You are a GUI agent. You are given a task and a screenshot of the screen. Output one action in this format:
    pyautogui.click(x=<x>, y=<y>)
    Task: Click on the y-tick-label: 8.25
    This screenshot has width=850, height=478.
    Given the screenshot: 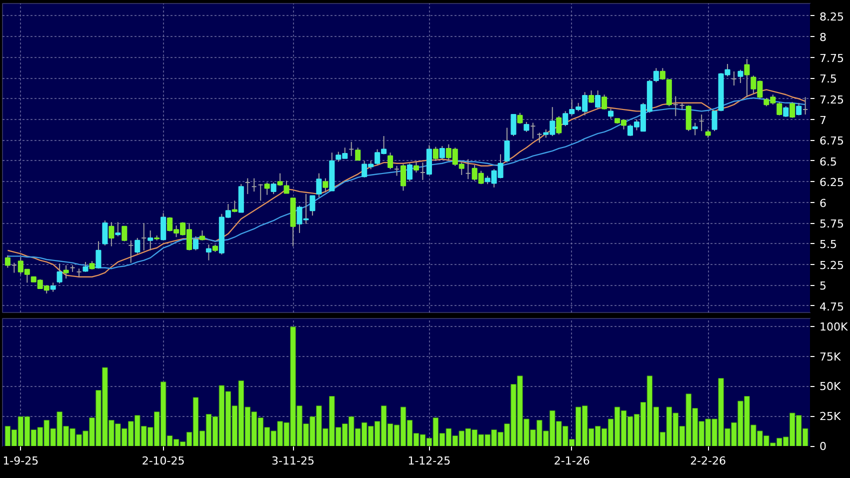 What is the action you would take?
    pyautogui.click(x=832, y=17)
    